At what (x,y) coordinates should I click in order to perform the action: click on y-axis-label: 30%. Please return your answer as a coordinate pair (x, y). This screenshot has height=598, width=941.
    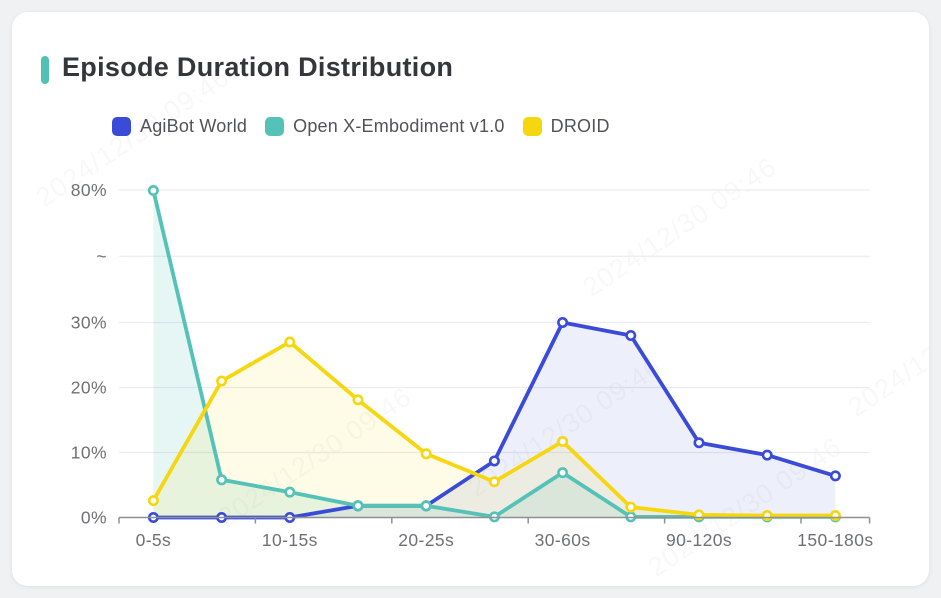
    Looking at the image, I should click on (89, 323).